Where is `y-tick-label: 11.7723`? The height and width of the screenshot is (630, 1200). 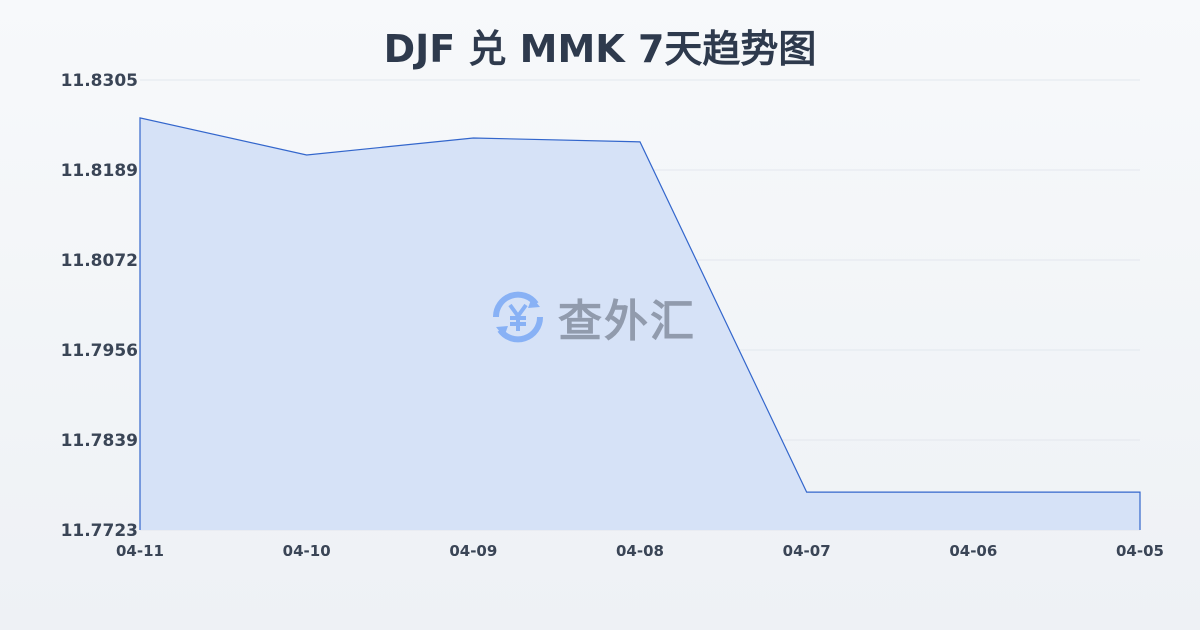 y-tick-label: 11.7723 is located at coordinates (99, 531).